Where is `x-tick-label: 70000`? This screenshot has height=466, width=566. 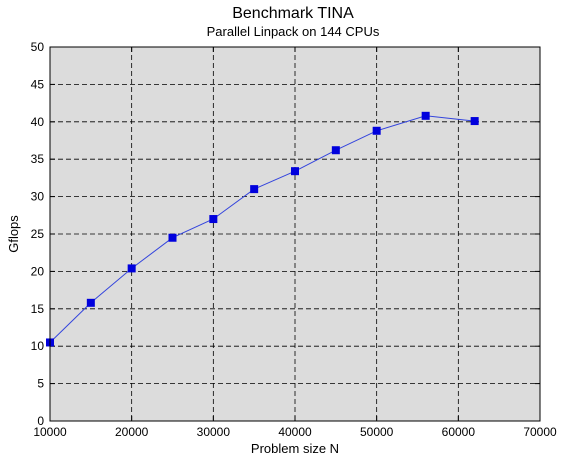 x-tick-label: 70000 is located at coordinates (540, 432).